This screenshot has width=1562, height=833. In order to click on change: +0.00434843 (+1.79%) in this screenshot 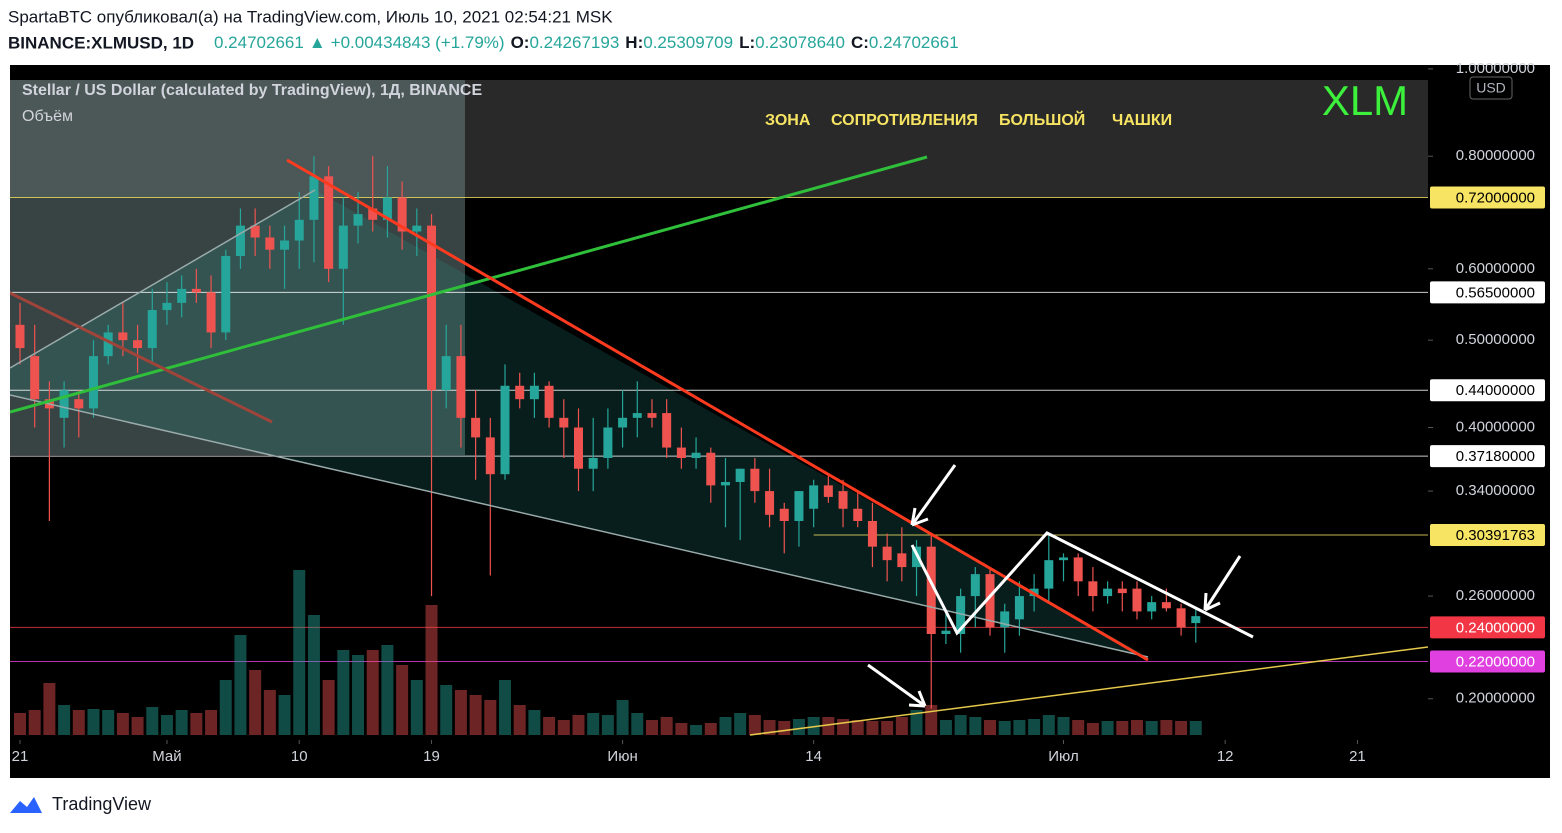, I will do `click(418, 42)`.